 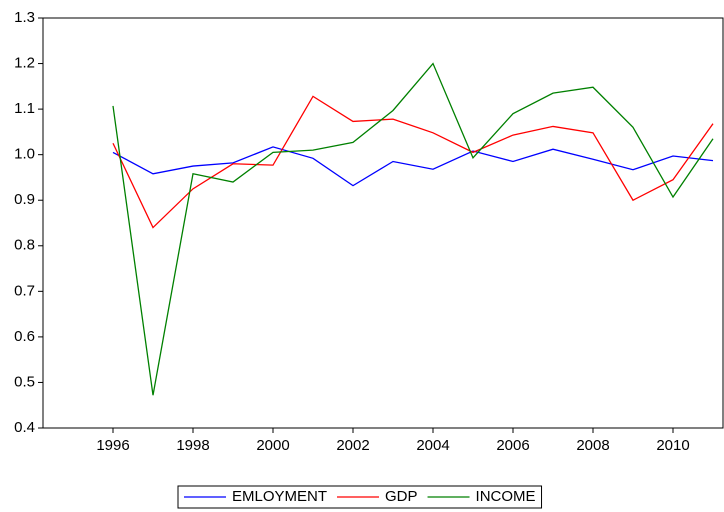 I want to click on legend-box, so click(x=360, y=497).